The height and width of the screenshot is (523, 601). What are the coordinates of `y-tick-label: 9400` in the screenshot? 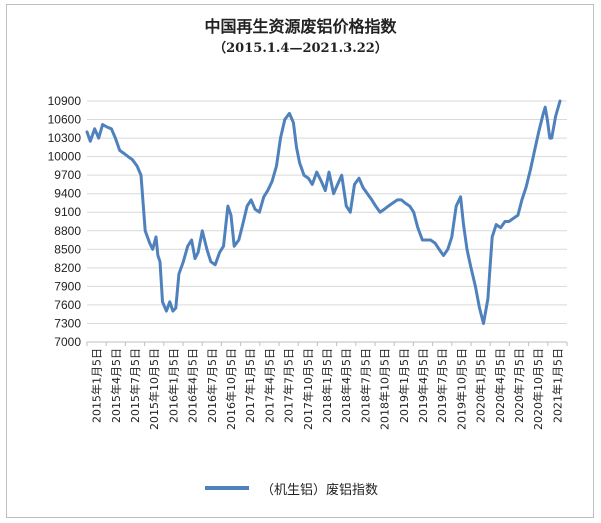 It's located at (67, 194).